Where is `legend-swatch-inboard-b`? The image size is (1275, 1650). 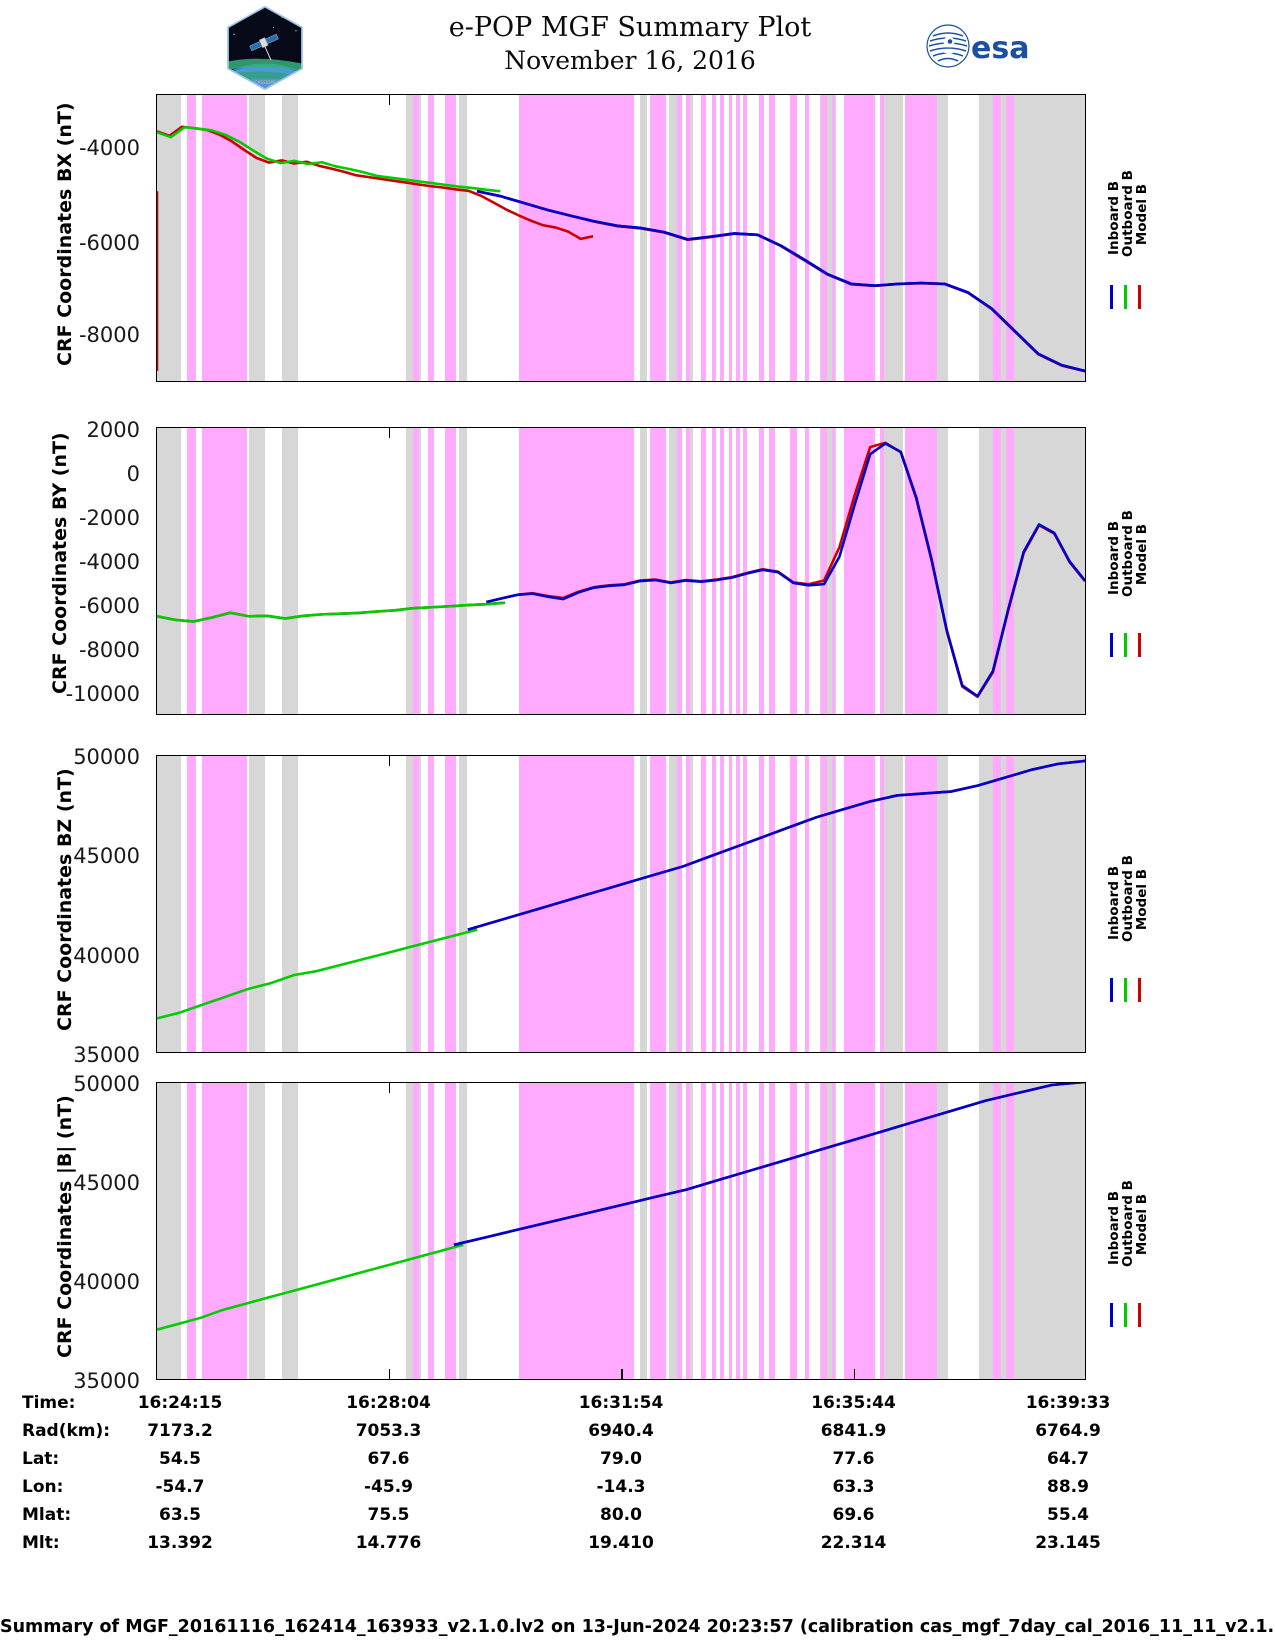
legend-swatch-inboard-b is located at coordinates (1111, 1315).